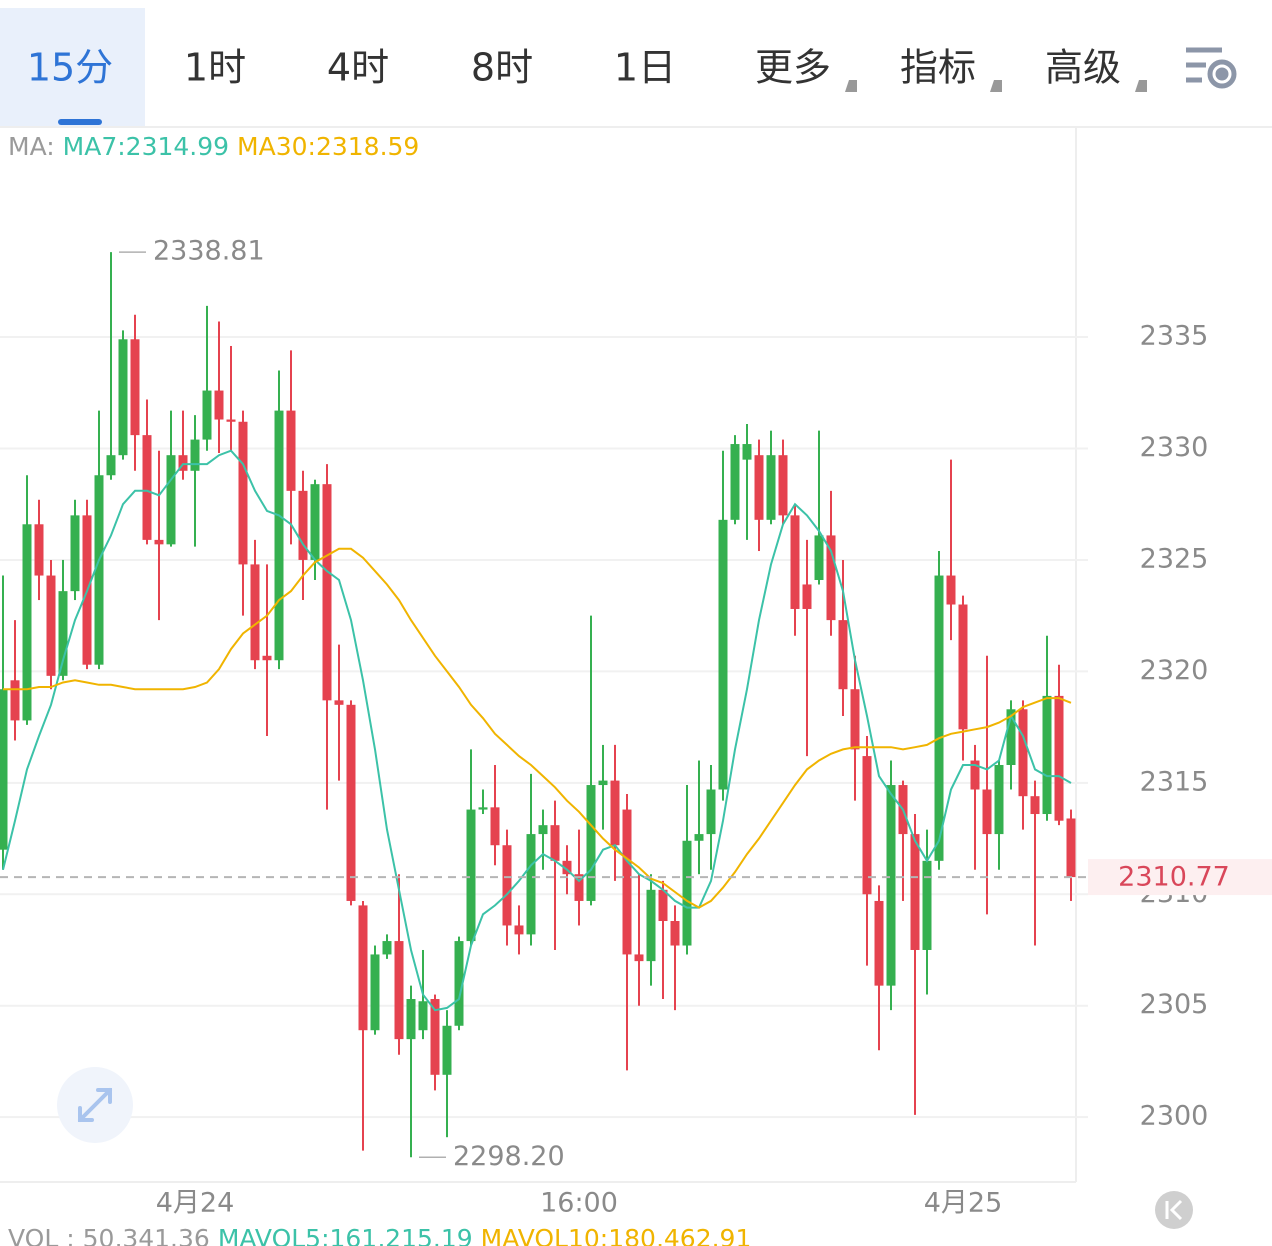 The height and width of the screenshot is (1246, 1272). Describe the element at coordinates (1174, 1116) in the screenshot. I see `y-tick-label: 2300` at that location.